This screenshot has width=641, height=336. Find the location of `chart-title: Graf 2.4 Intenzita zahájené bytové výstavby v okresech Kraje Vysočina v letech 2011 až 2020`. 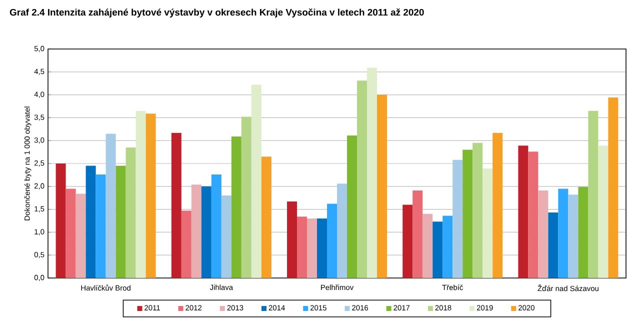

chart-title: Graf 2.4 Intenzita zahájené bytové výstavby v okresech Kraje Vysočina v letech 2011 až 2020 is located at coordinates (217, 13).